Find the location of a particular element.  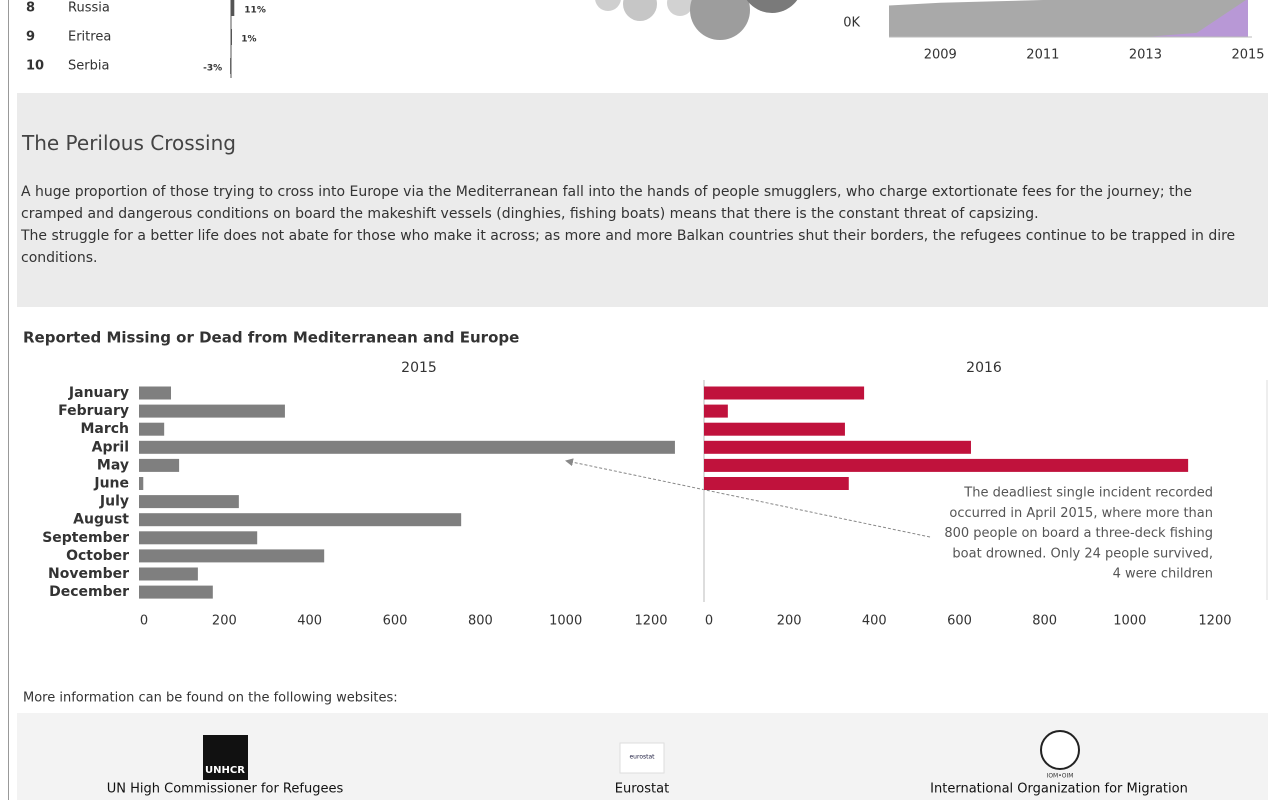

month-label: May is located at coordinates (113, 465).